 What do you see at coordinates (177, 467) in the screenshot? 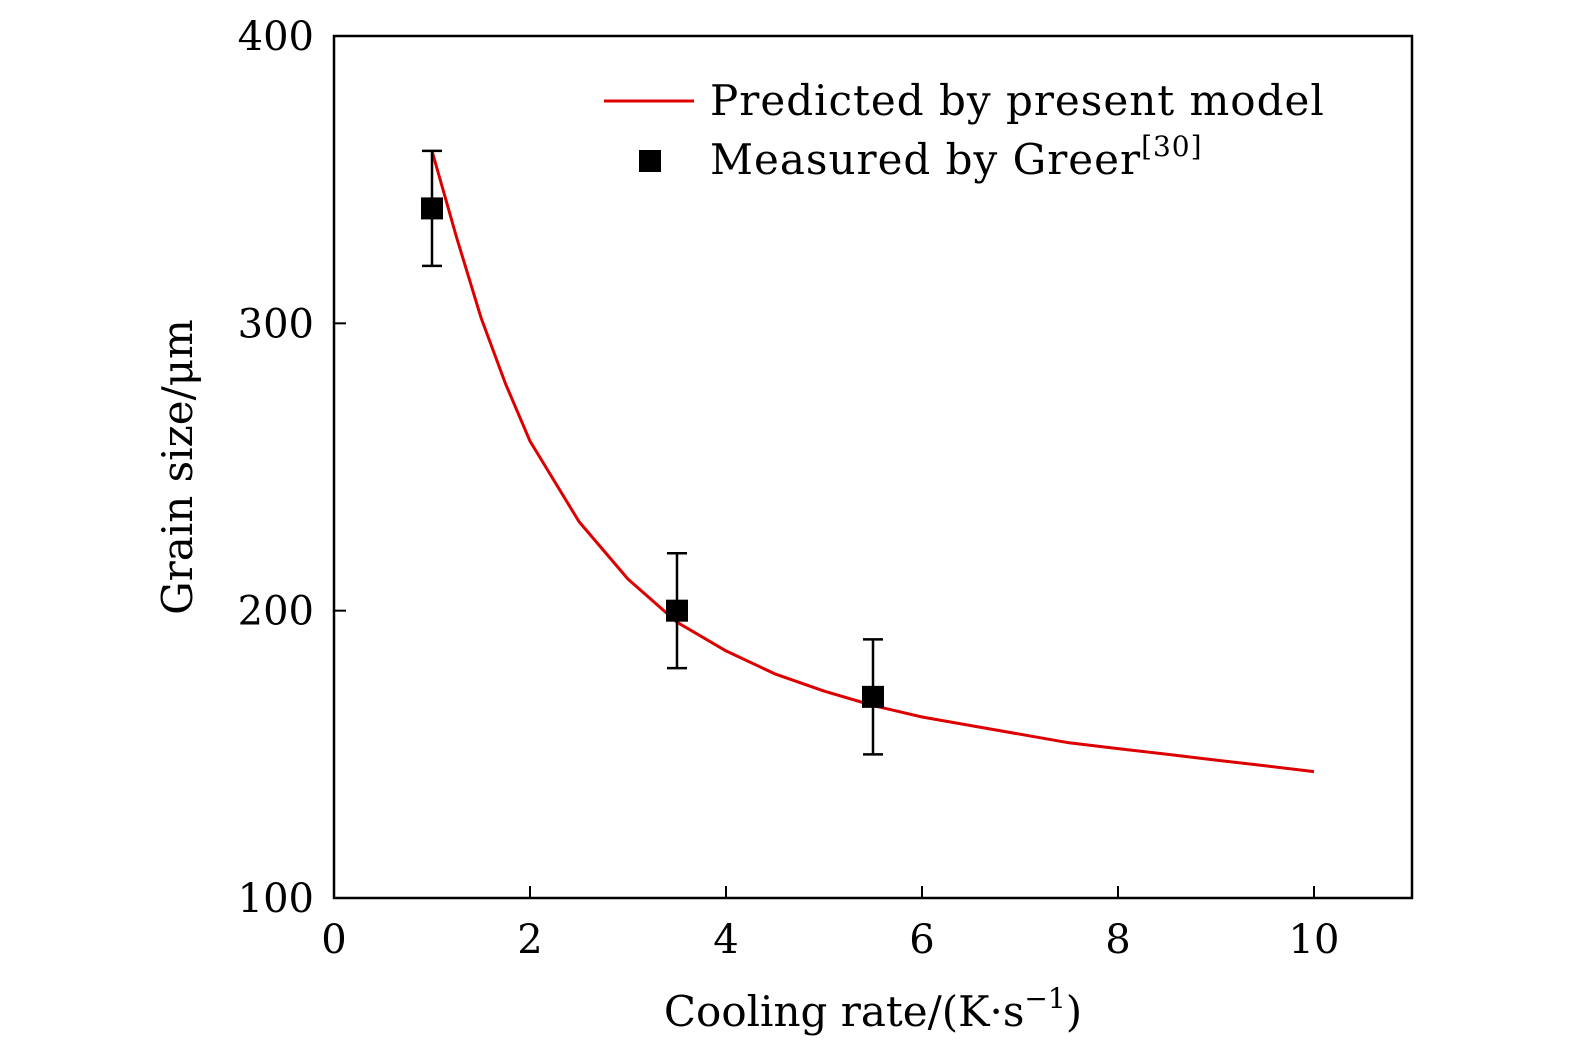
I see `y-axis-title: Grain size/μm` at bounding box center [177, 467].